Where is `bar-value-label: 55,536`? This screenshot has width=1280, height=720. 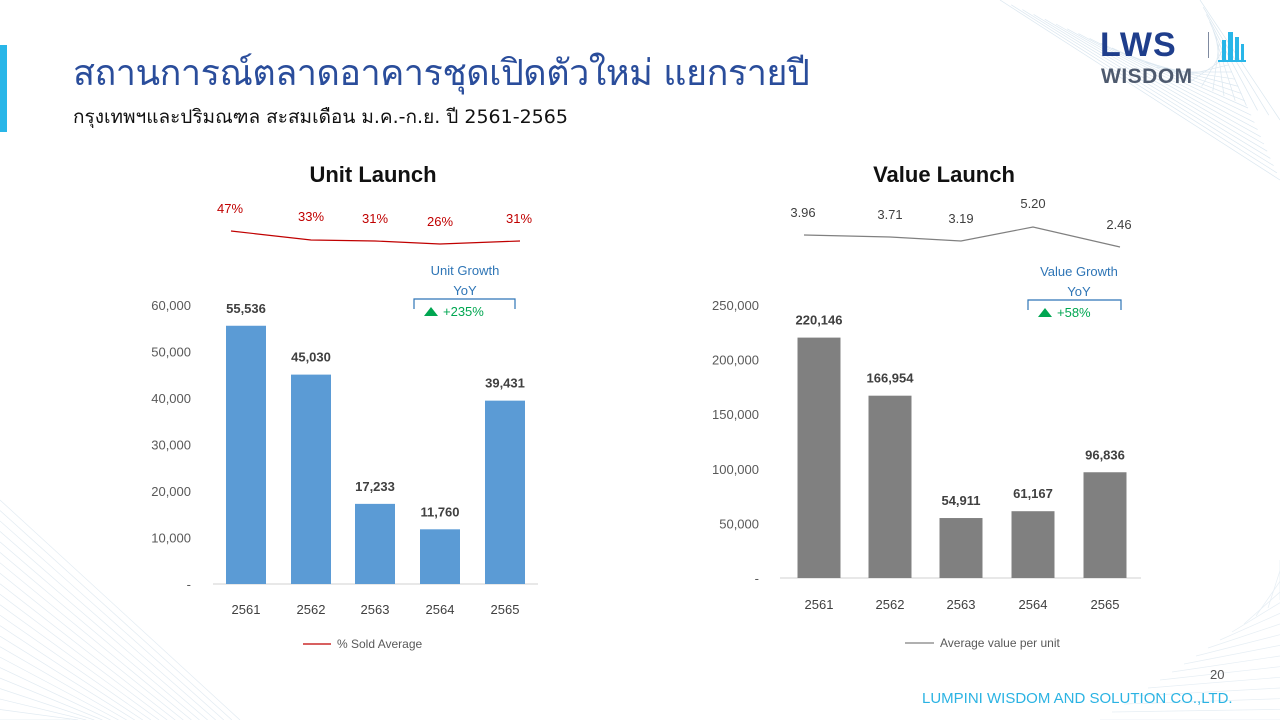 bar-value-label: 55,536 is located at coordinates (246, 308).